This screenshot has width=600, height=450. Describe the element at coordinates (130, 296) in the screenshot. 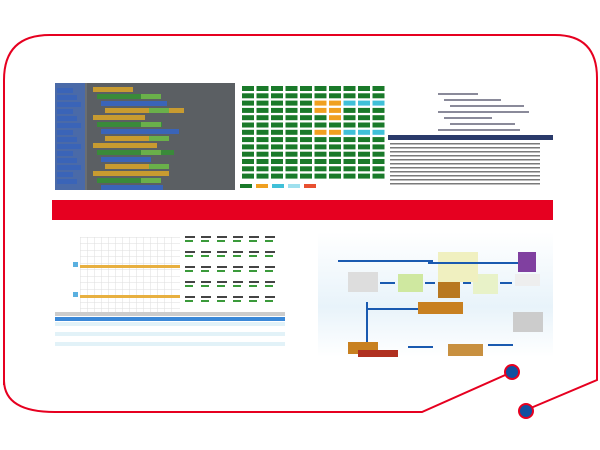

I see `timeline-bar` at that location.